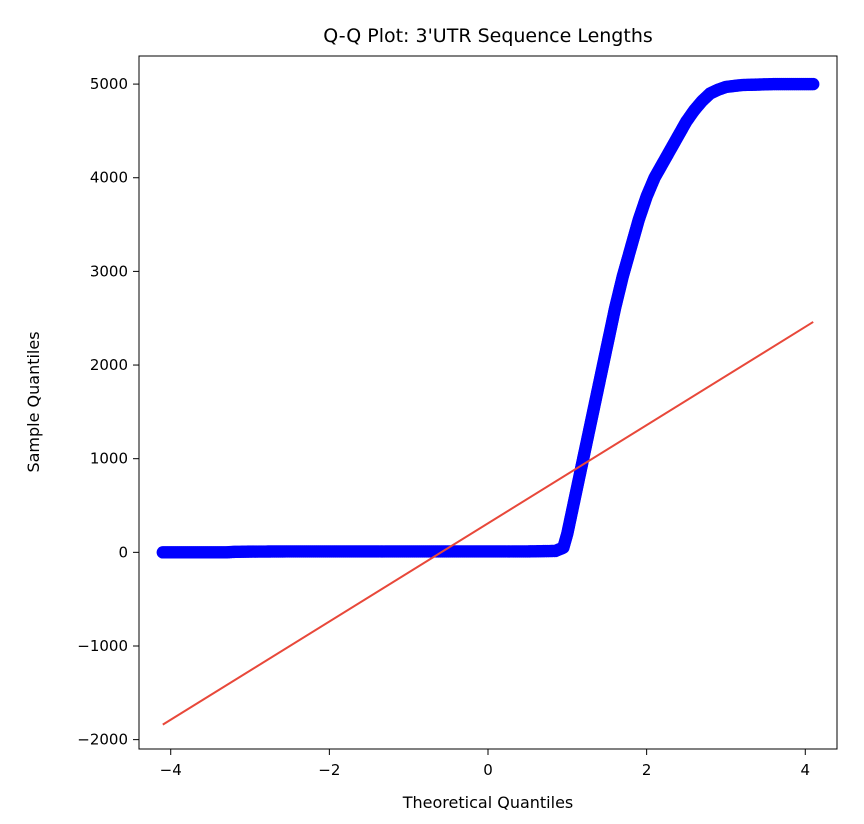 Image resolution: width=864 pixels, height=824 pixels. What do you see at coordinates (109, 178) in the screenshot?
I see `y-tick-label: 4000` at bounding box center [109, 178].